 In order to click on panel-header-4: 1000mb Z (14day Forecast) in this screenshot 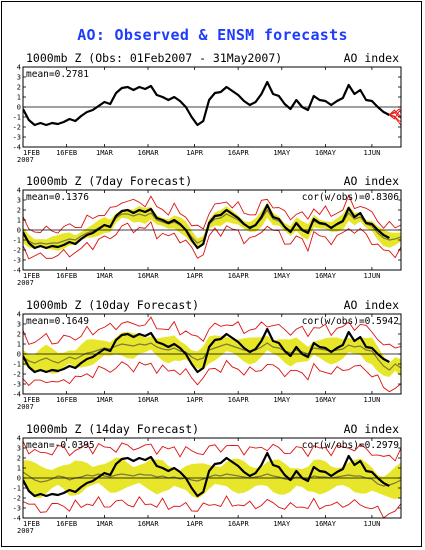, I will do `click(112, 429)`.